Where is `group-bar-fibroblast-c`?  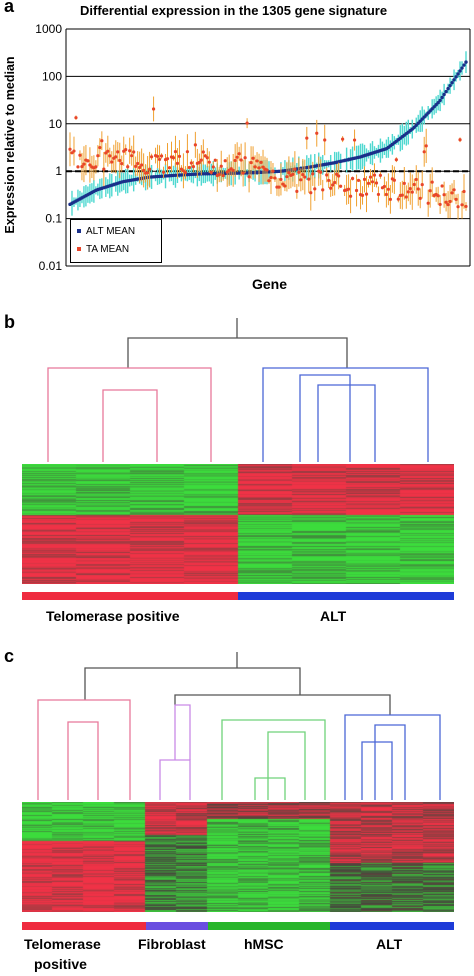 group-bar-fibroblast-c is located at coordinates (177, 926).